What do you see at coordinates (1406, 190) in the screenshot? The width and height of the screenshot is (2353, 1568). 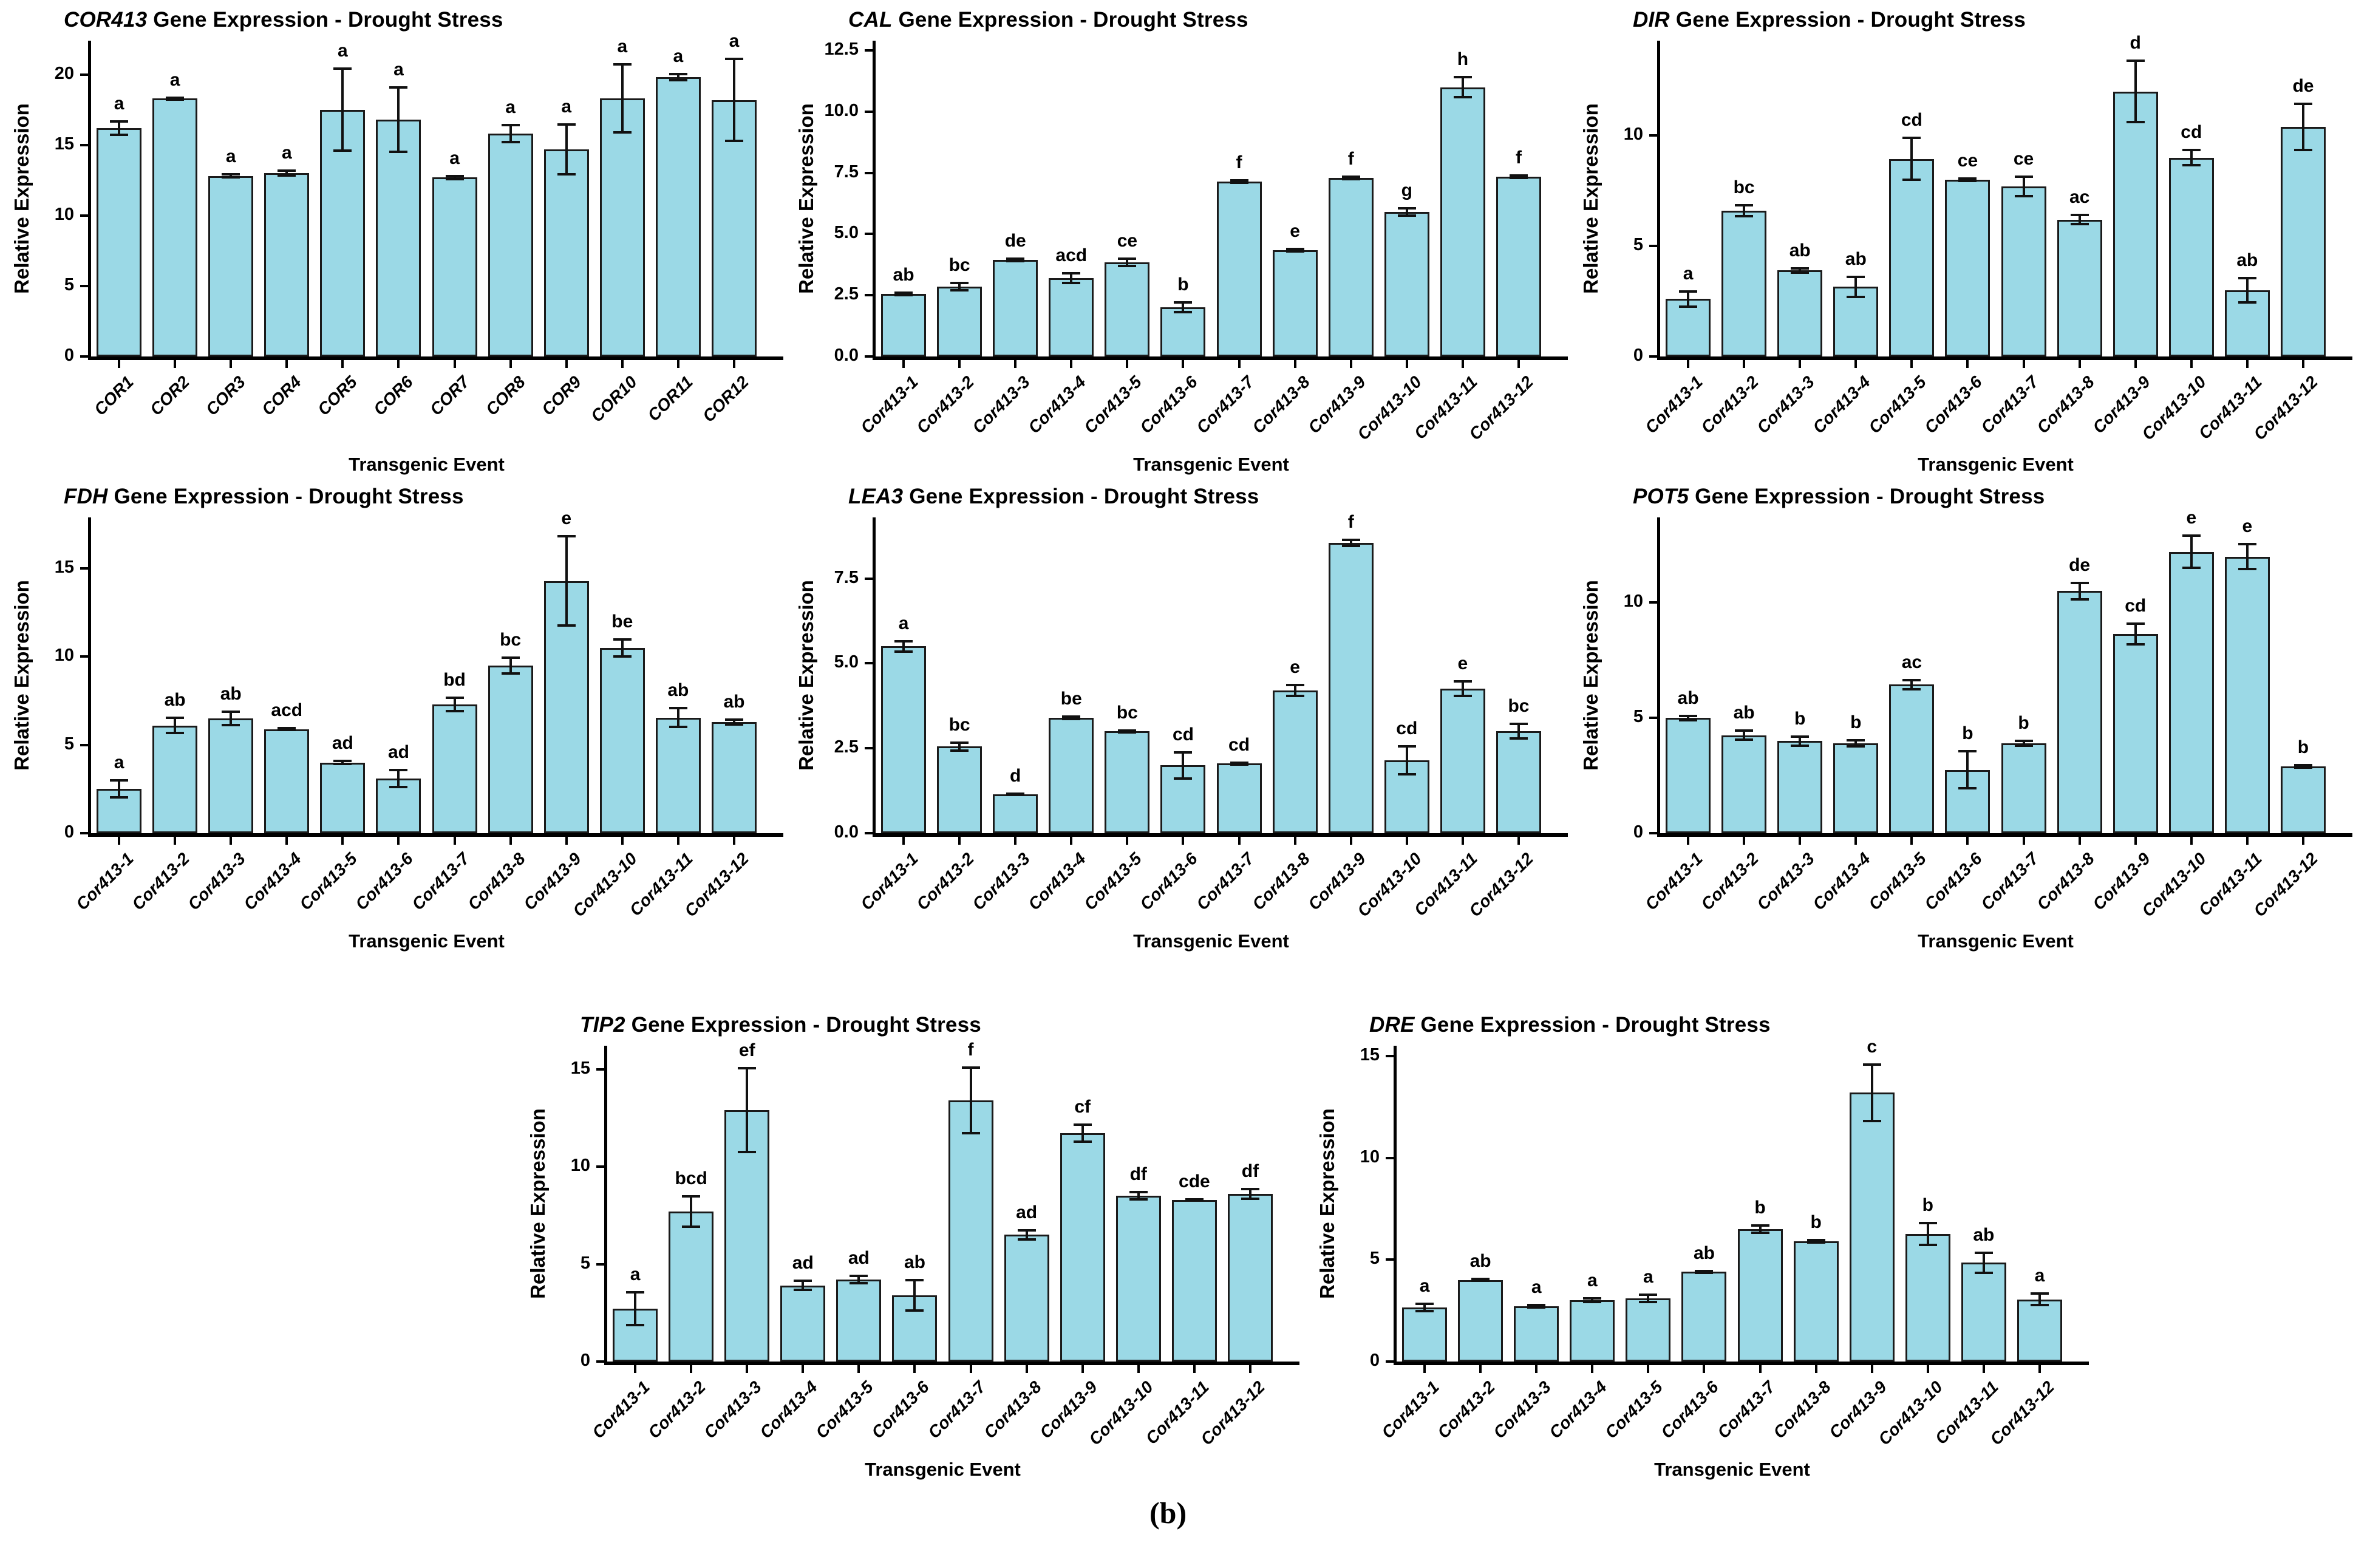 I see `sig-letter: g` at bounding box center [1406, 190].